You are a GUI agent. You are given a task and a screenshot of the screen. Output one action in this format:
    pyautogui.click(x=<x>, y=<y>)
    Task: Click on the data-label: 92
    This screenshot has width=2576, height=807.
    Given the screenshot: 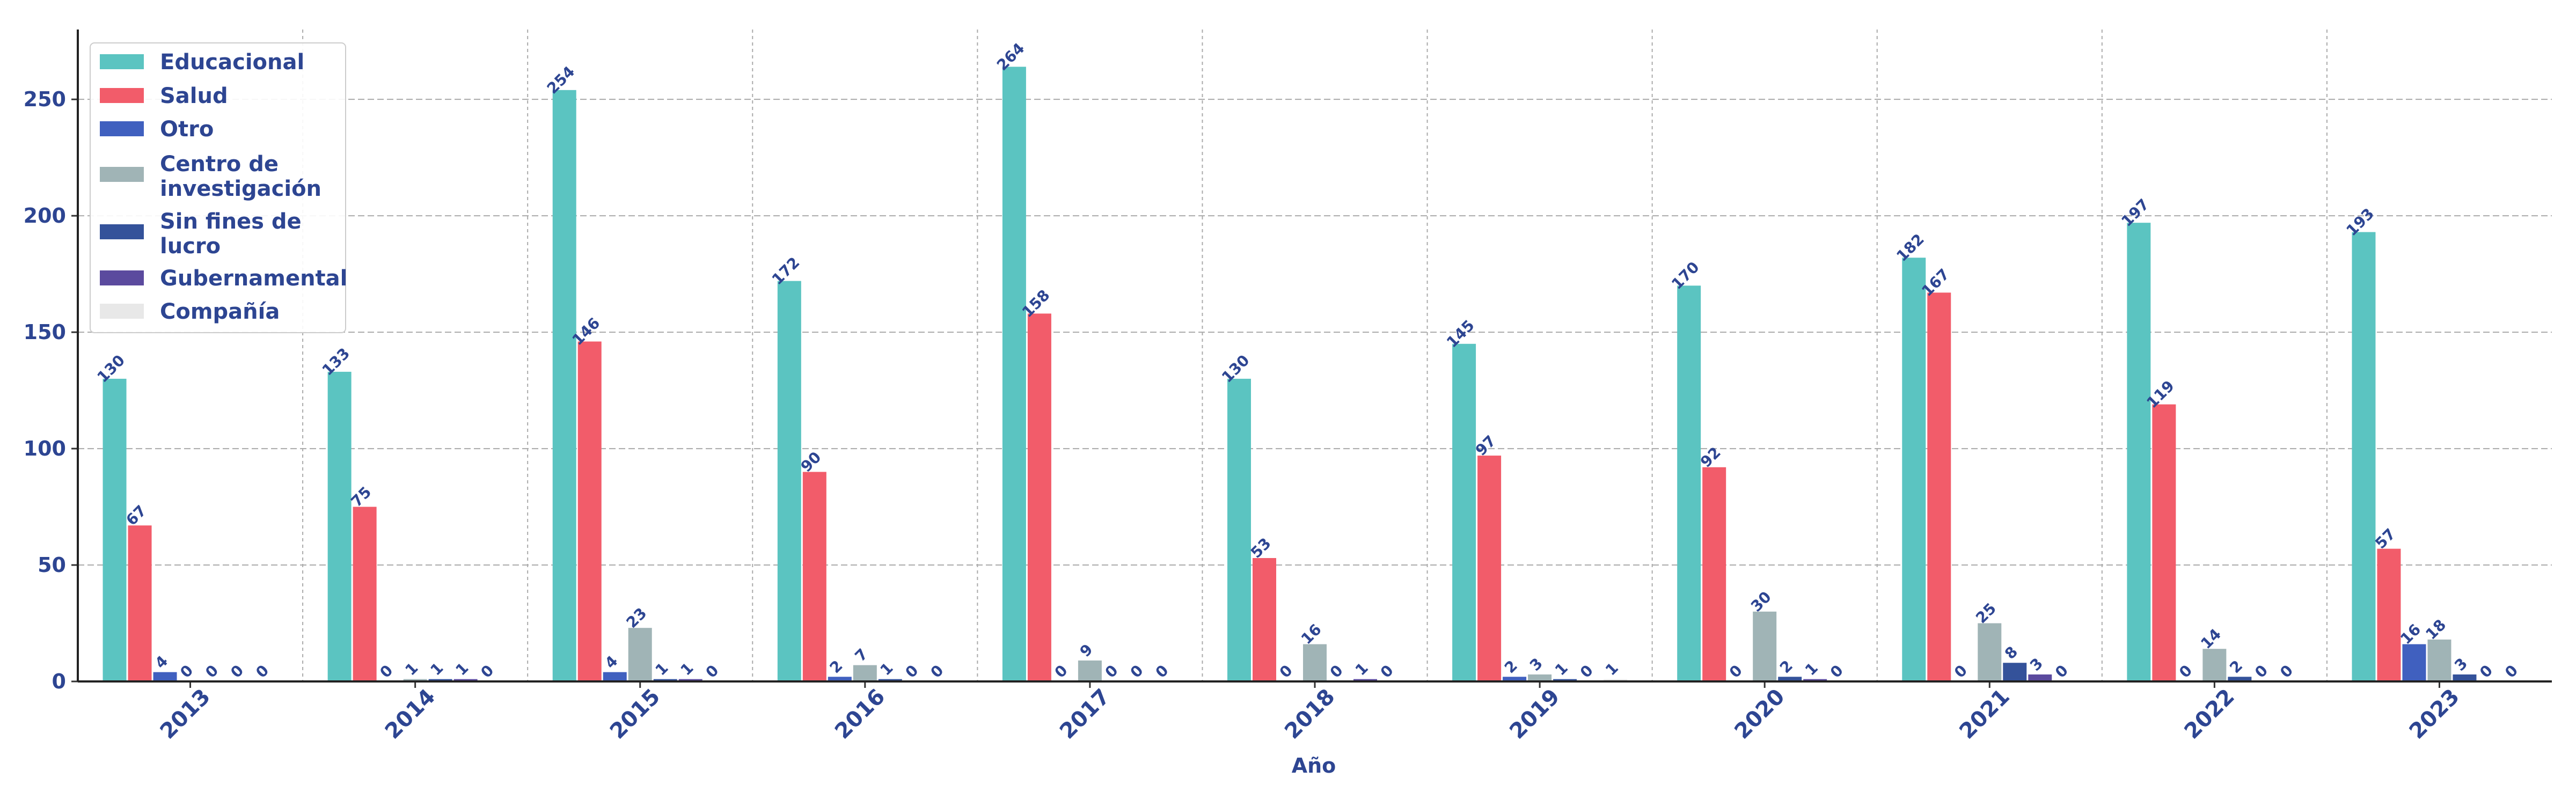 What is the action you would take?
    pyautogui.click(x=1710, y=457)
    